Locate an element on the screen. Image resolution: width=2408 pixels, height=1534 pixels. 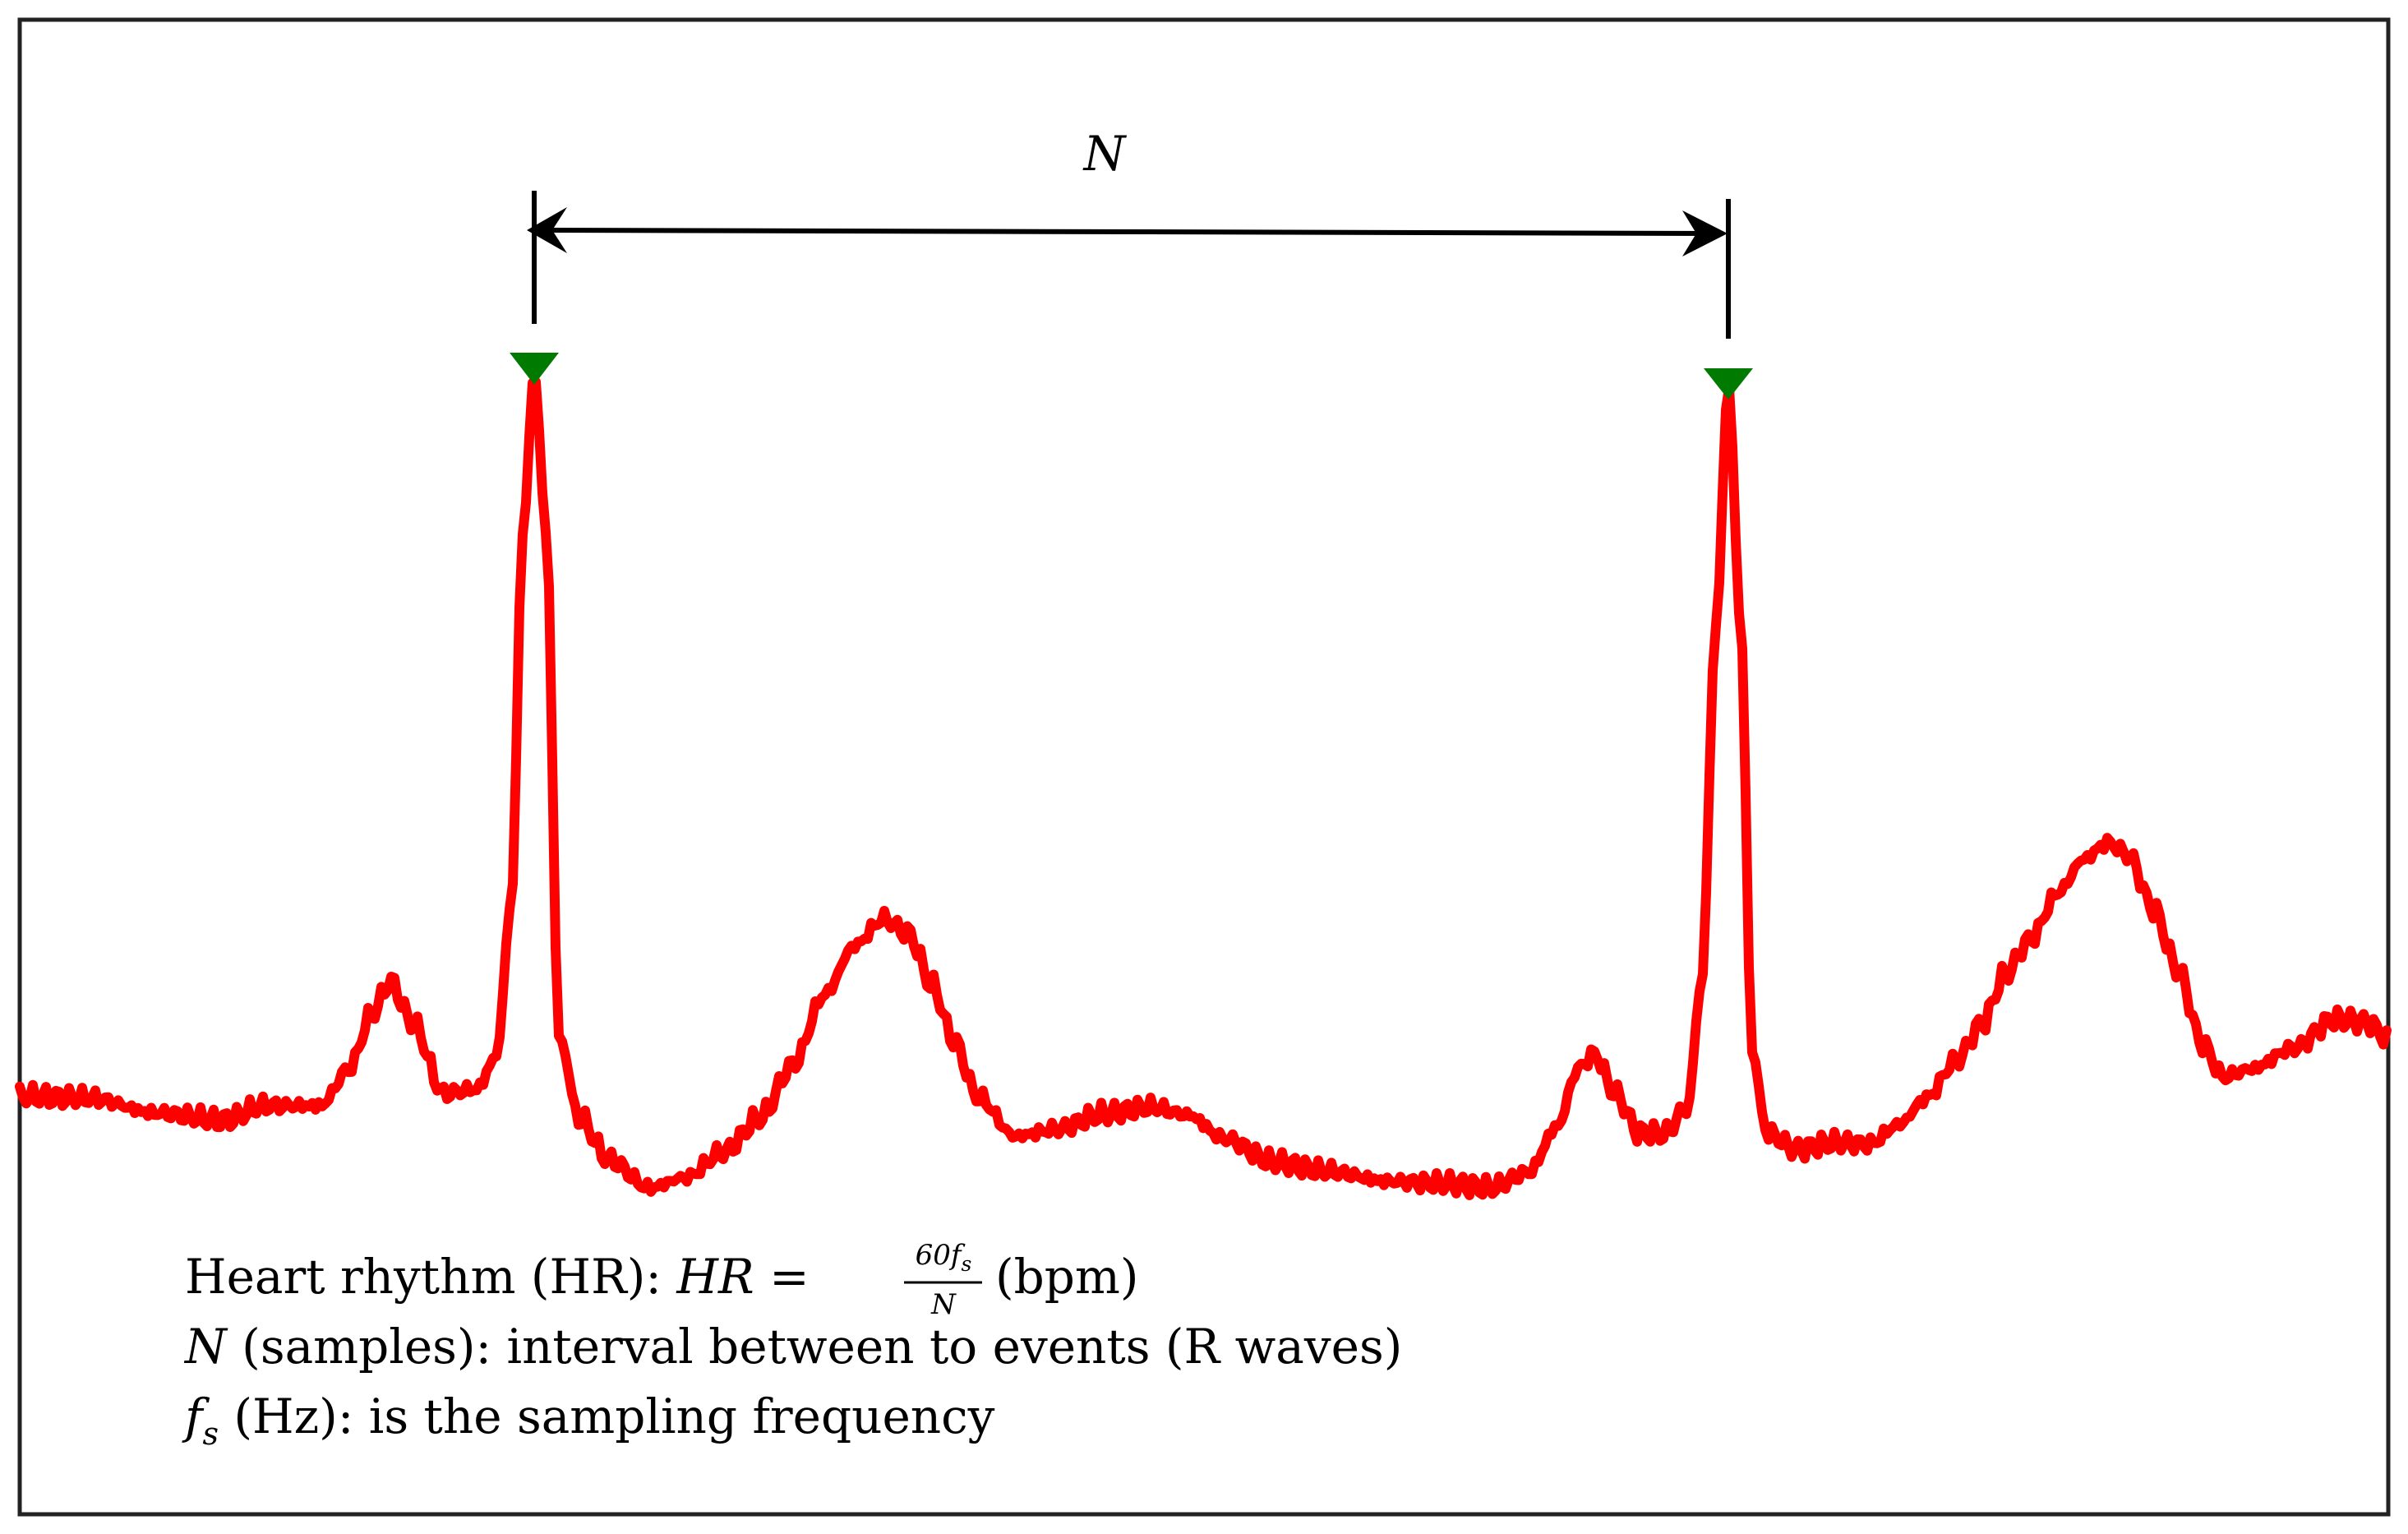
sampling-frequency-text: (Hz): is the sampling frequency is located at coordinates (607, 1416).